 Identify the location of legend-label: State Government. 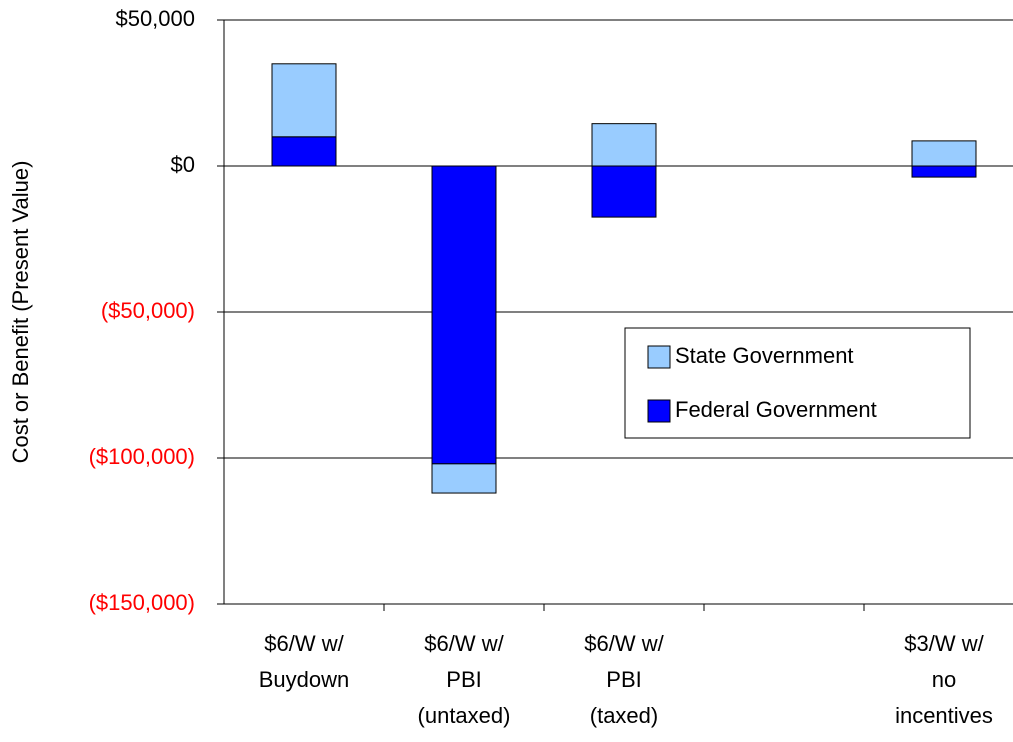
(764, 355).